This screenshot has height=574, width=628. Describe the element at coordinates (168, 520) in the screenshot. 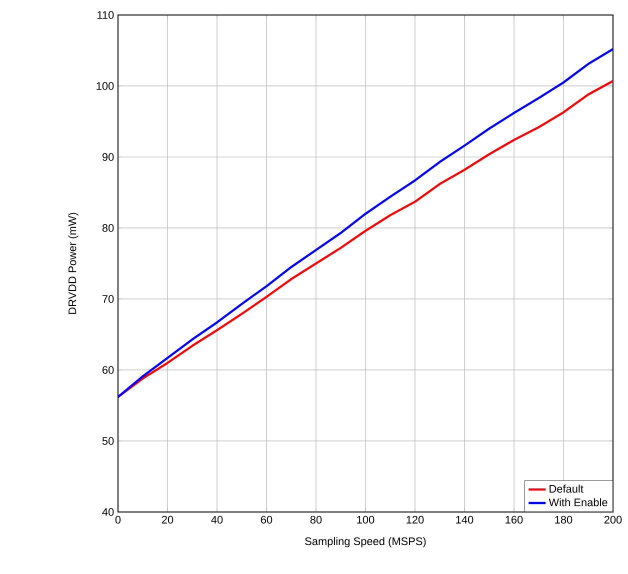

I see `x-tick-label: 20` at that location.